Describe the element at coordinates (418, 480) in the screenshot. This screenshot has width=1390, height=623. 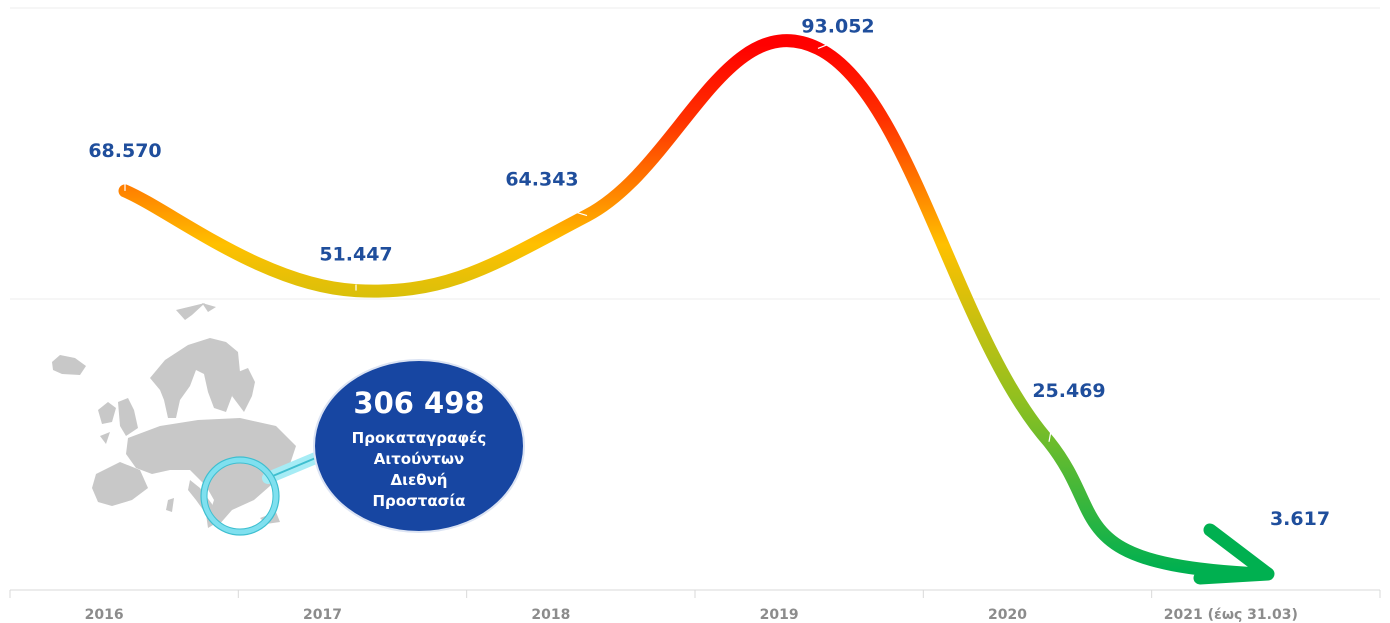
I see `callout-line-3: Διεθνή` at that location.